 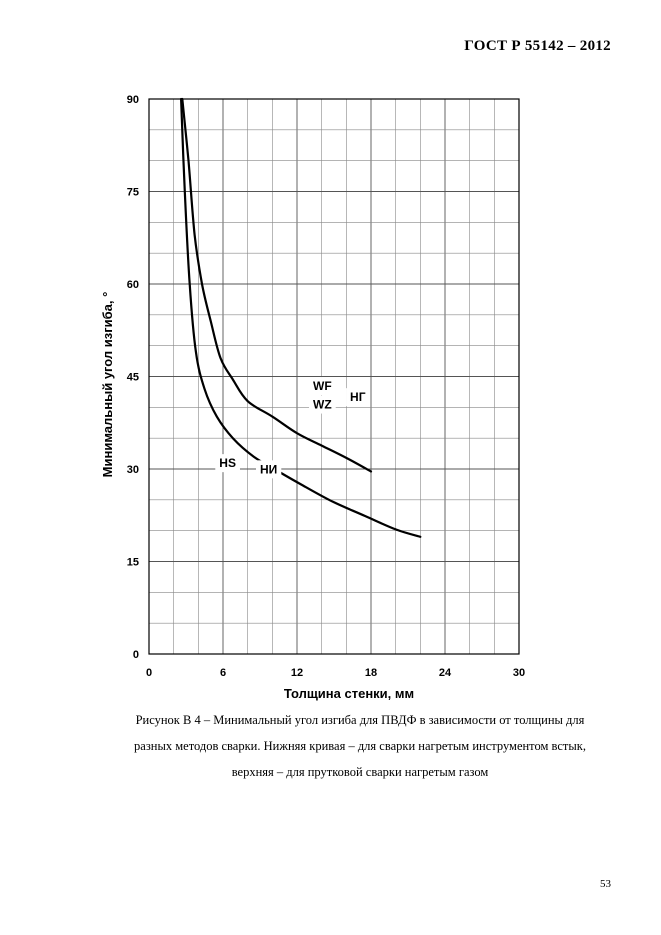 What do you see at coordinates (349, 693) in the screenshot?
I see `x-axis-title: Толщина стенки, мм` at bounding box center [349, 693].